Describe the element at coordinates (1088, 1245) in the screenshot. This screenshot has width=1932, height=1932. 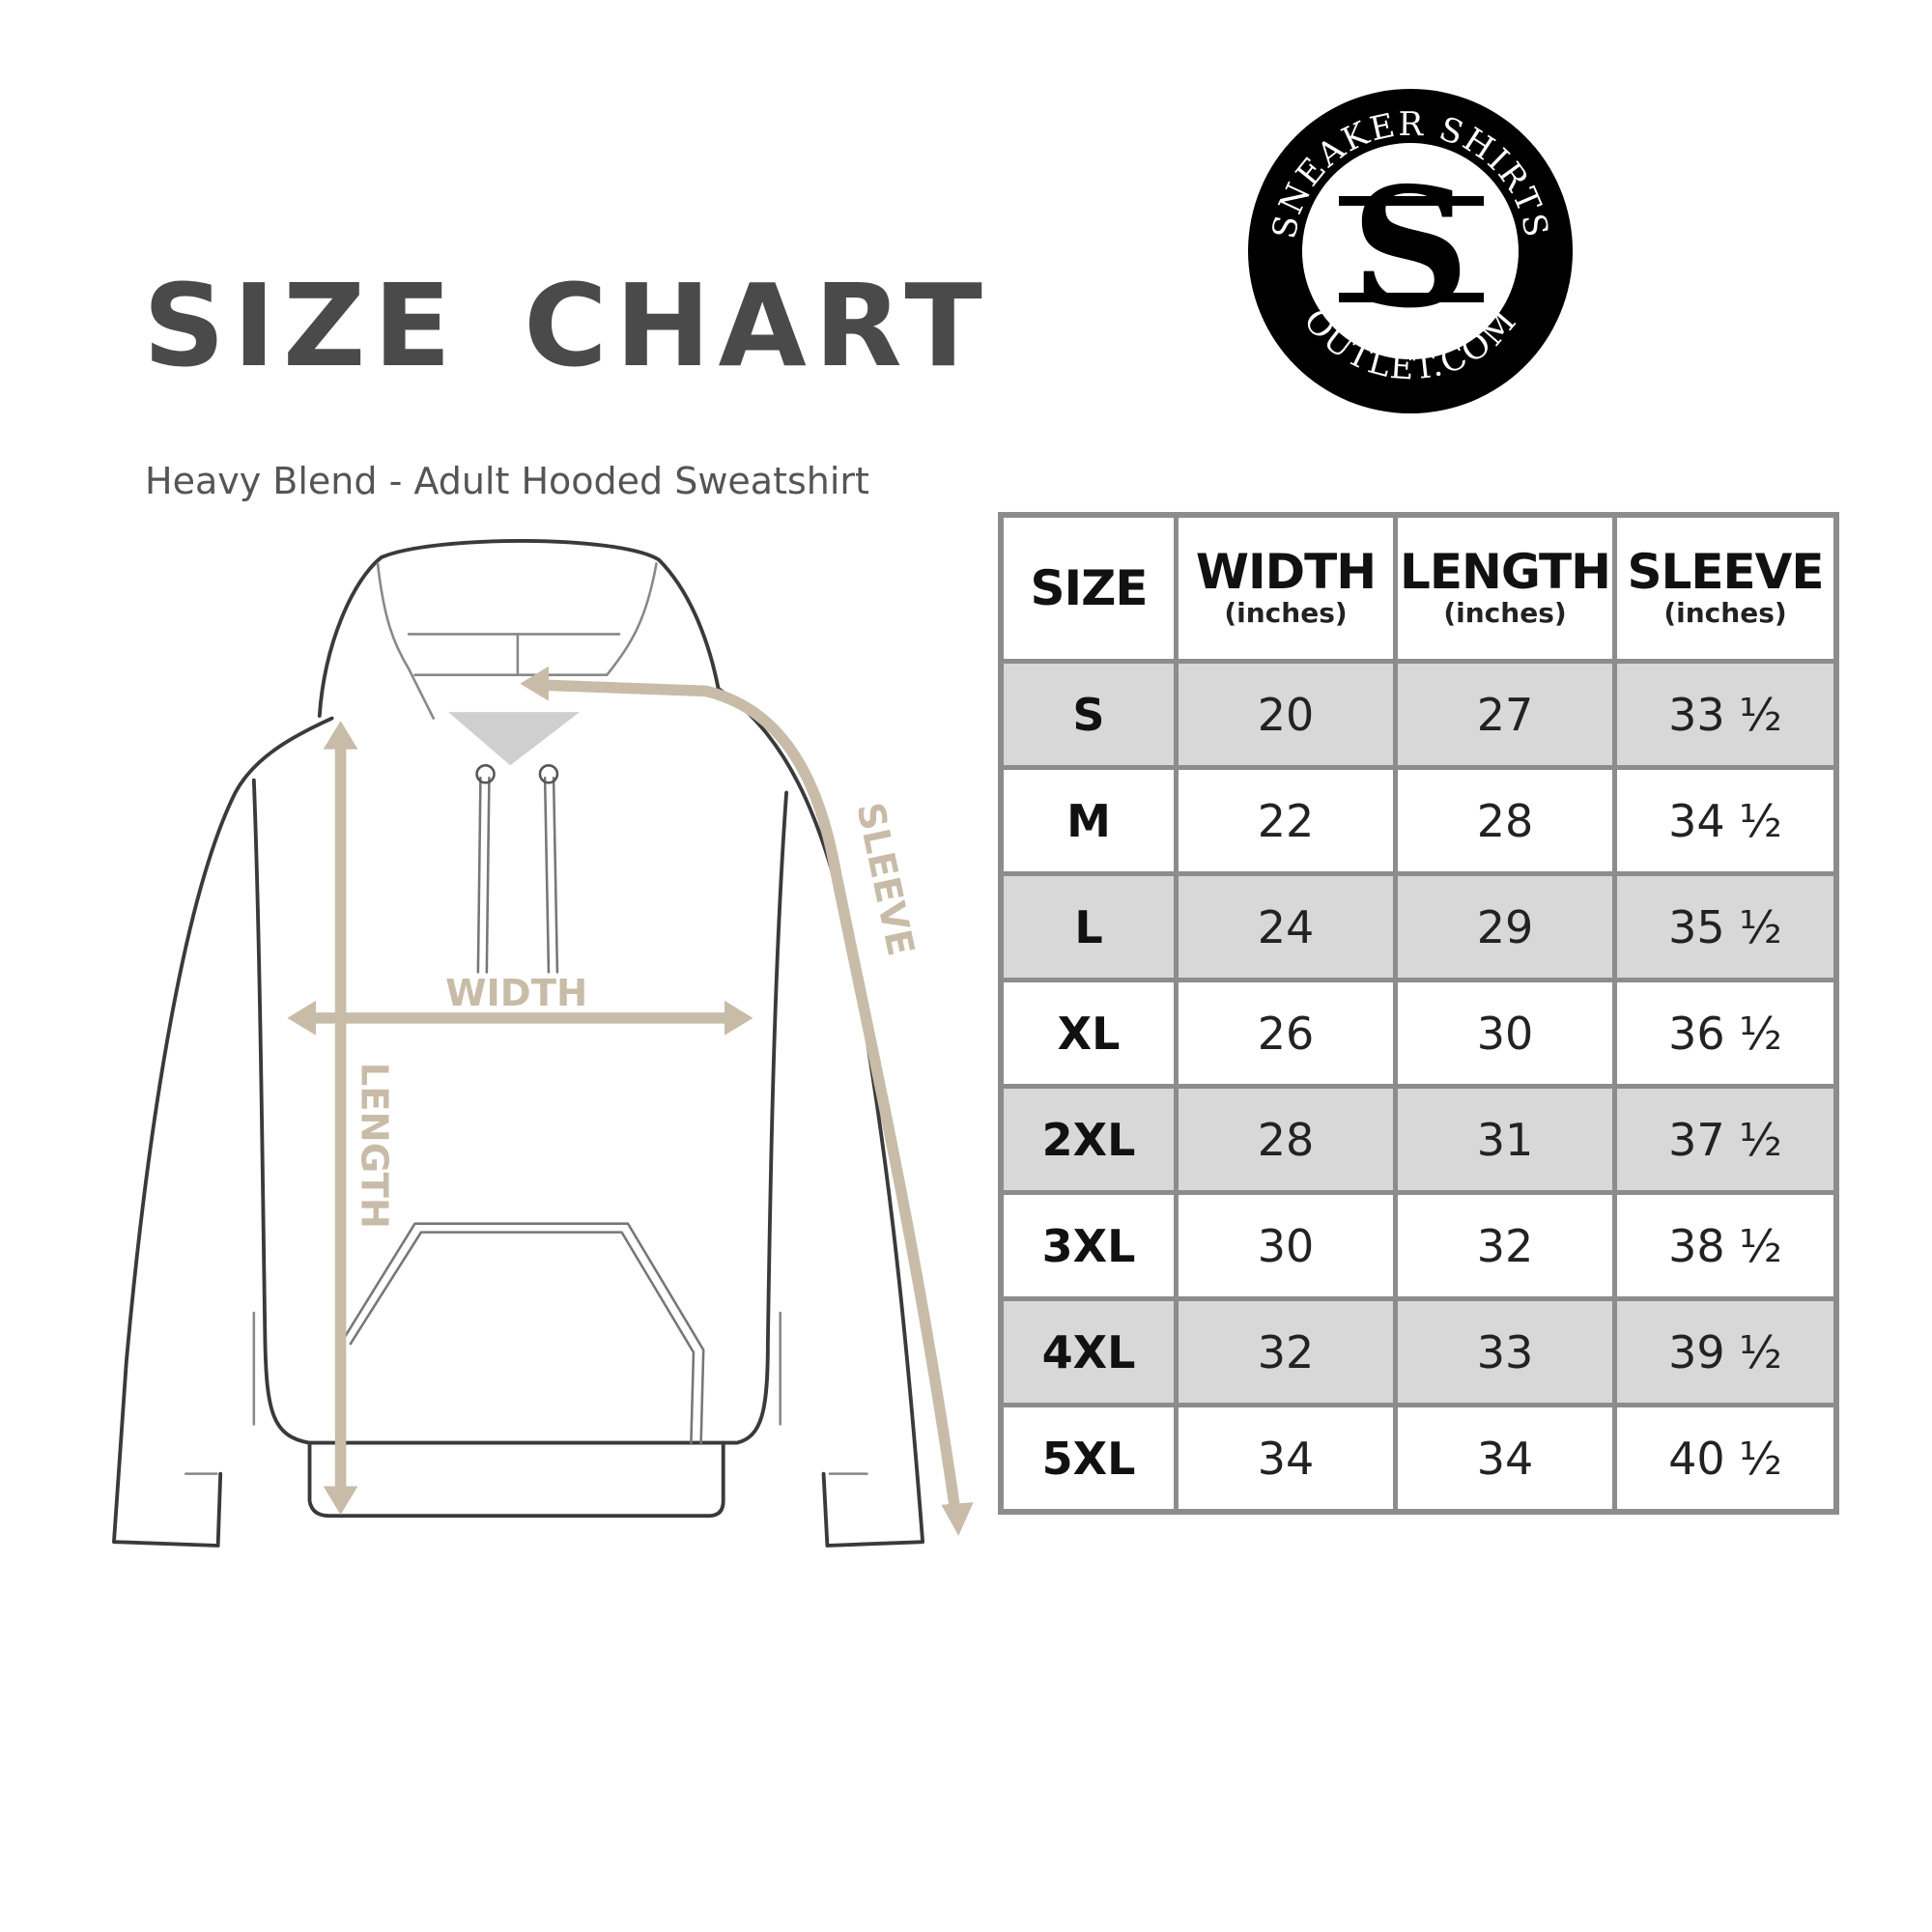
I see `cell-size: 3XL` at that location.